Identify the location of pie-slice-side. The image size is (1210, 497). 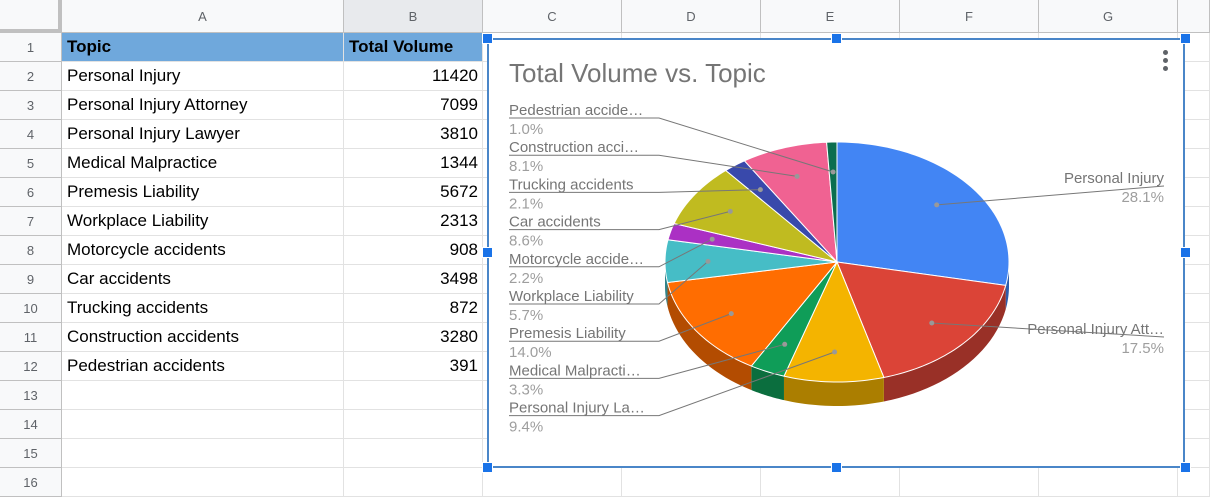
(944, 343).